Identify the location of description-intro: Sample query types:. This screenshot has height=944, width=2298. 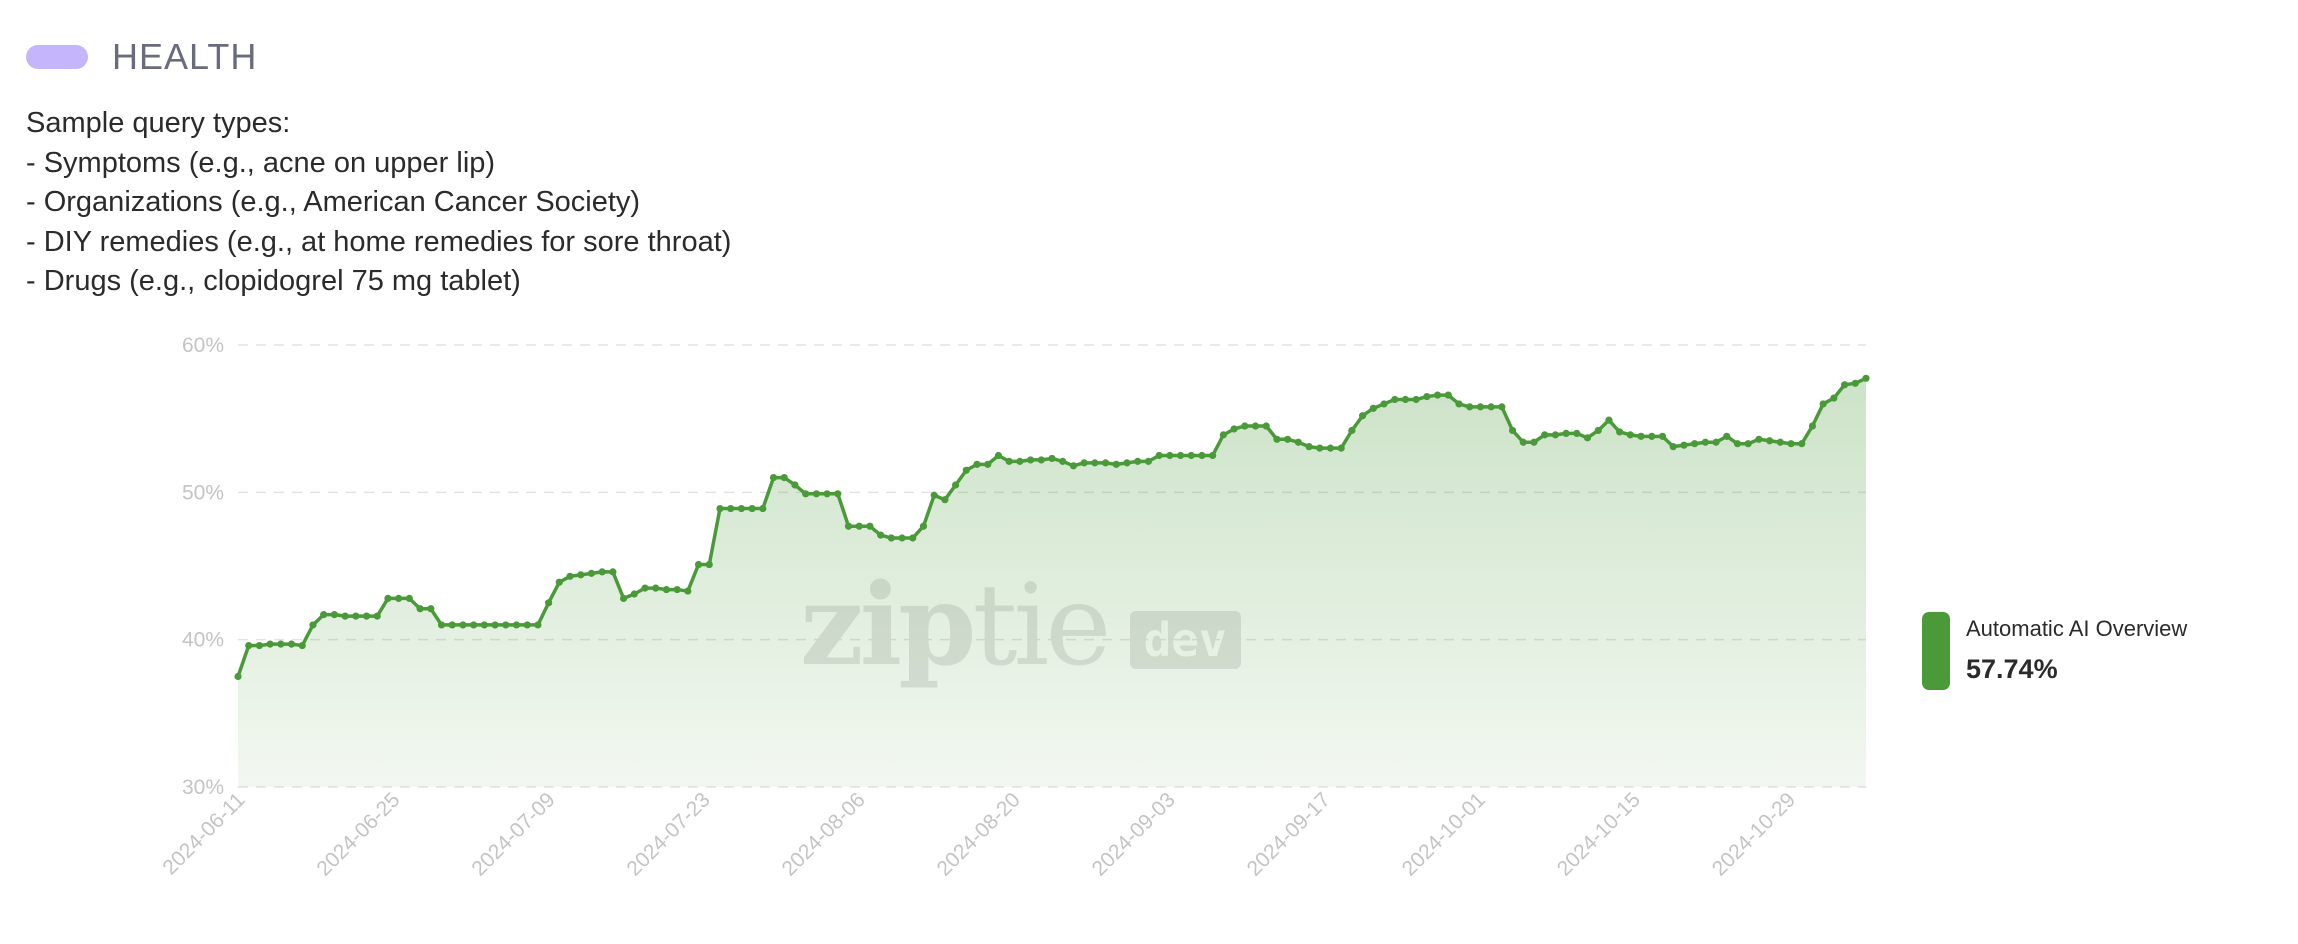
(158, 123).